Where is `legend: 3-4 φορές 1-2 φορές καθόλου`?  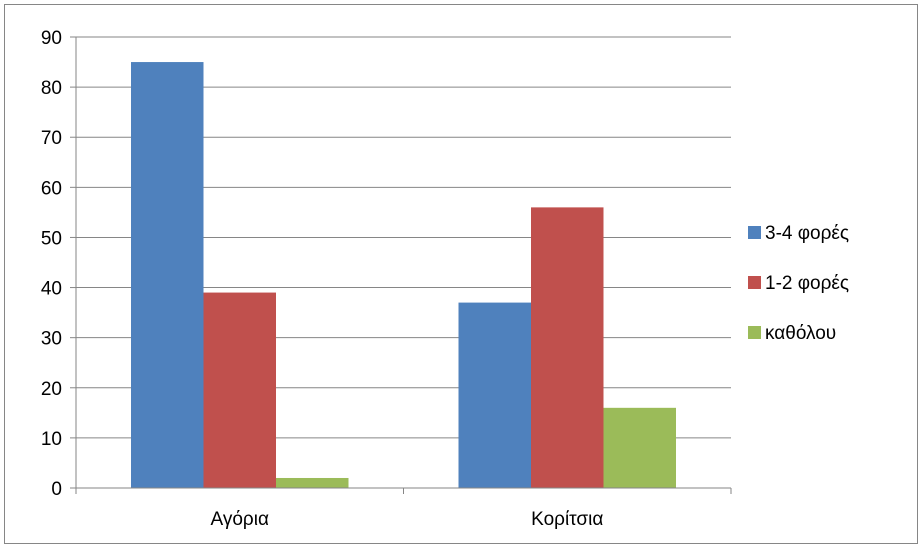 legend: 3-4 φορές 1-2 φορές καθόλου is located at coordinates (798, 283).